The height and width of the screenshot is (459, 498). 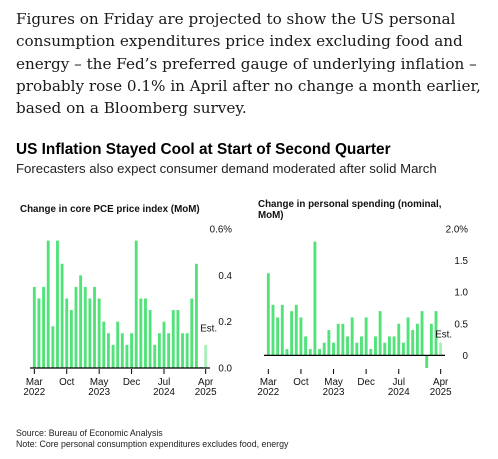 I want to click on estimate-label: Est., so click(x=208, y=328).